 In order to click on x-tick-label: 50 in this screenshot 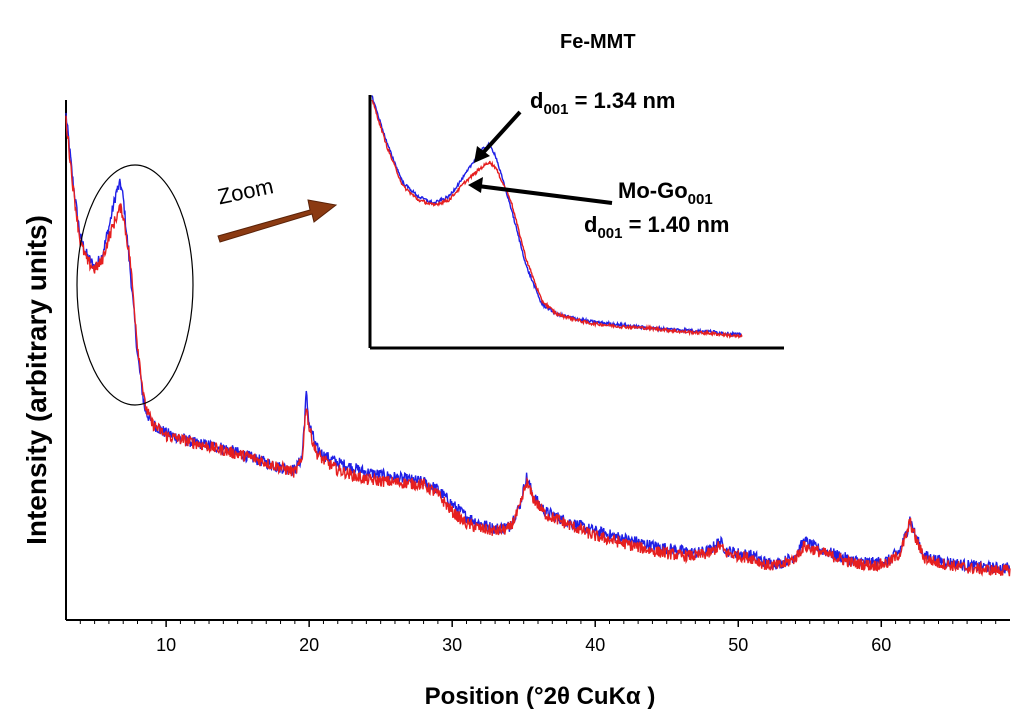, I will do `click(738, 645)`.